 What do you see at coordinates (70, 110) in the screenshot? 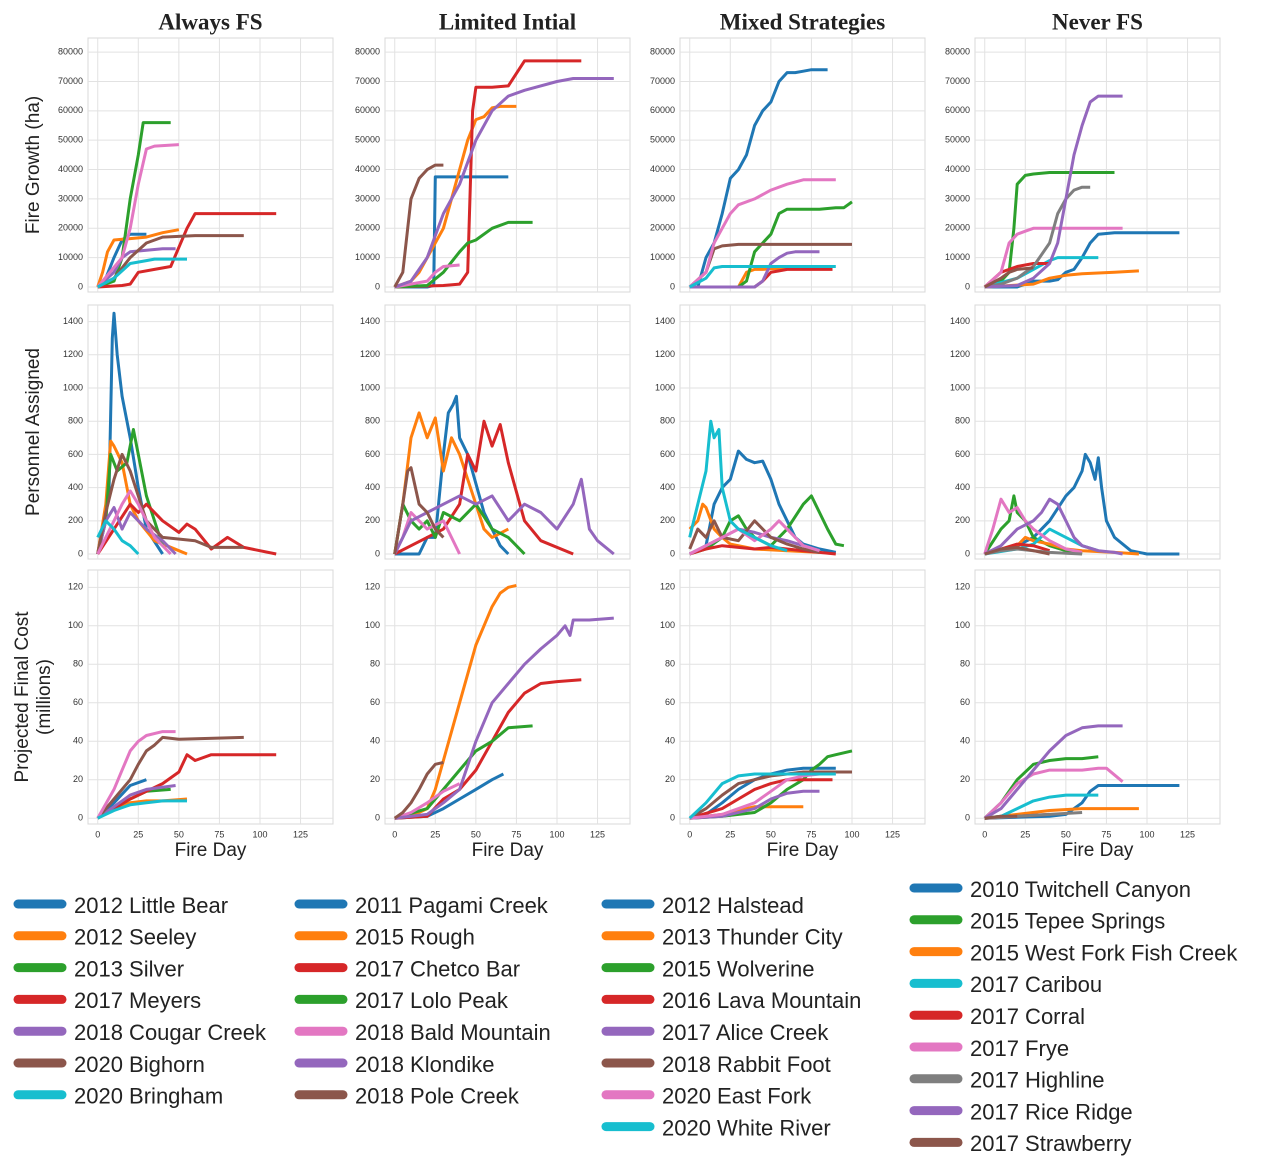
I see `y-tick-label: 60000` at bounding box center [70, 110].